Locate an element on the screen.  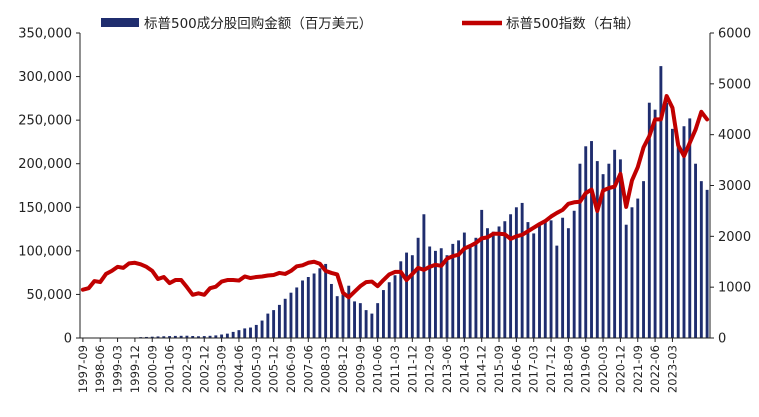
x-tick-label: 2001-06 is located at coordinates (170, 369).